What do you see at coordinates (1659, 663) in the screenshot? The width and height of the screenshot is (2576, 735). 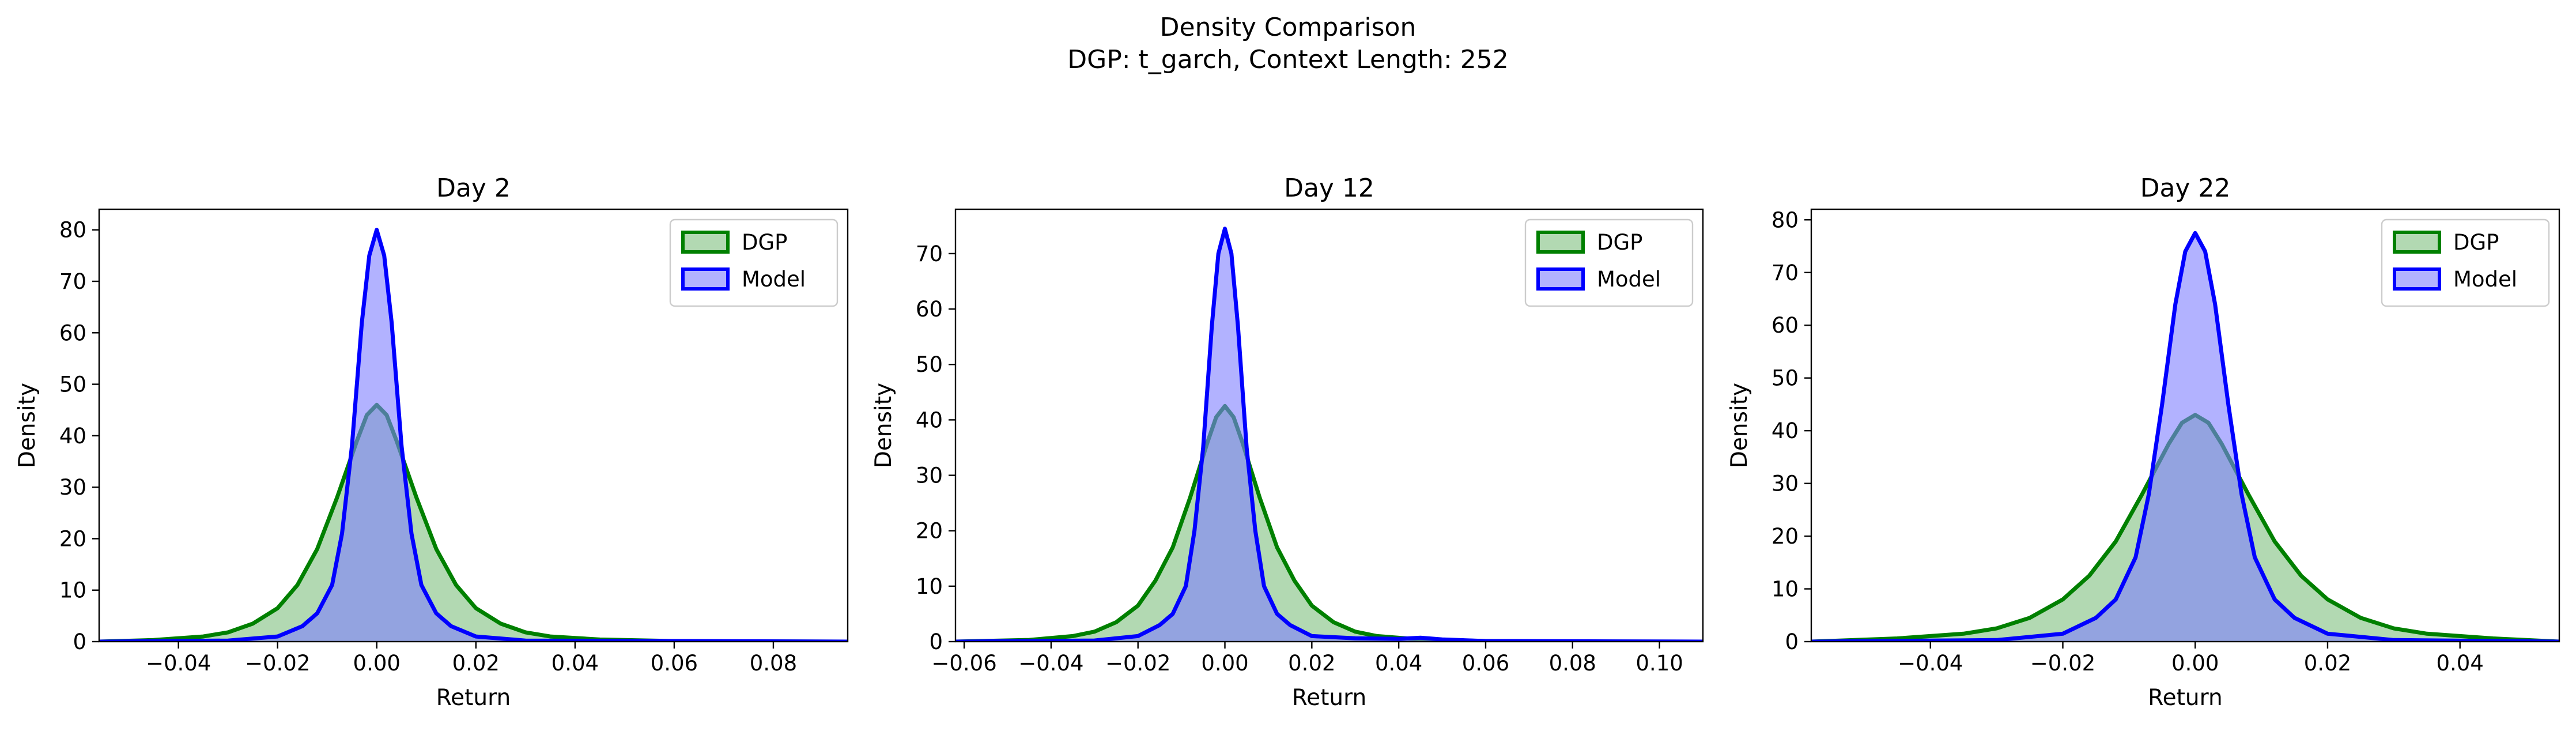 I see `x-tick-label: 0.10` at bounding box center [1659, 663].